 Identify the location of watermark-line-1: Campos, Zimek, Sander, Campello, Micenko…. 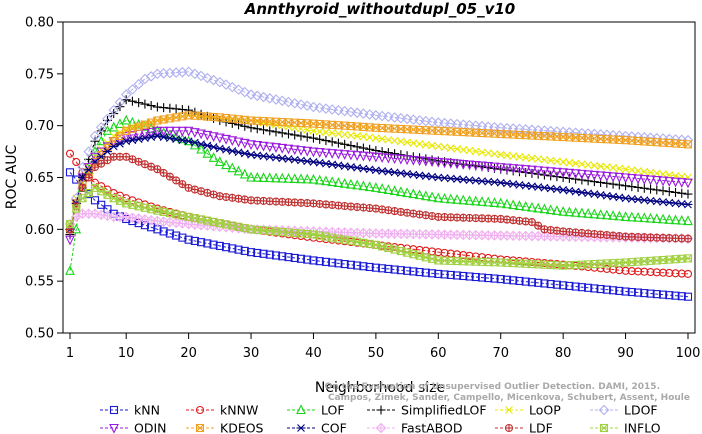
(509, 398).